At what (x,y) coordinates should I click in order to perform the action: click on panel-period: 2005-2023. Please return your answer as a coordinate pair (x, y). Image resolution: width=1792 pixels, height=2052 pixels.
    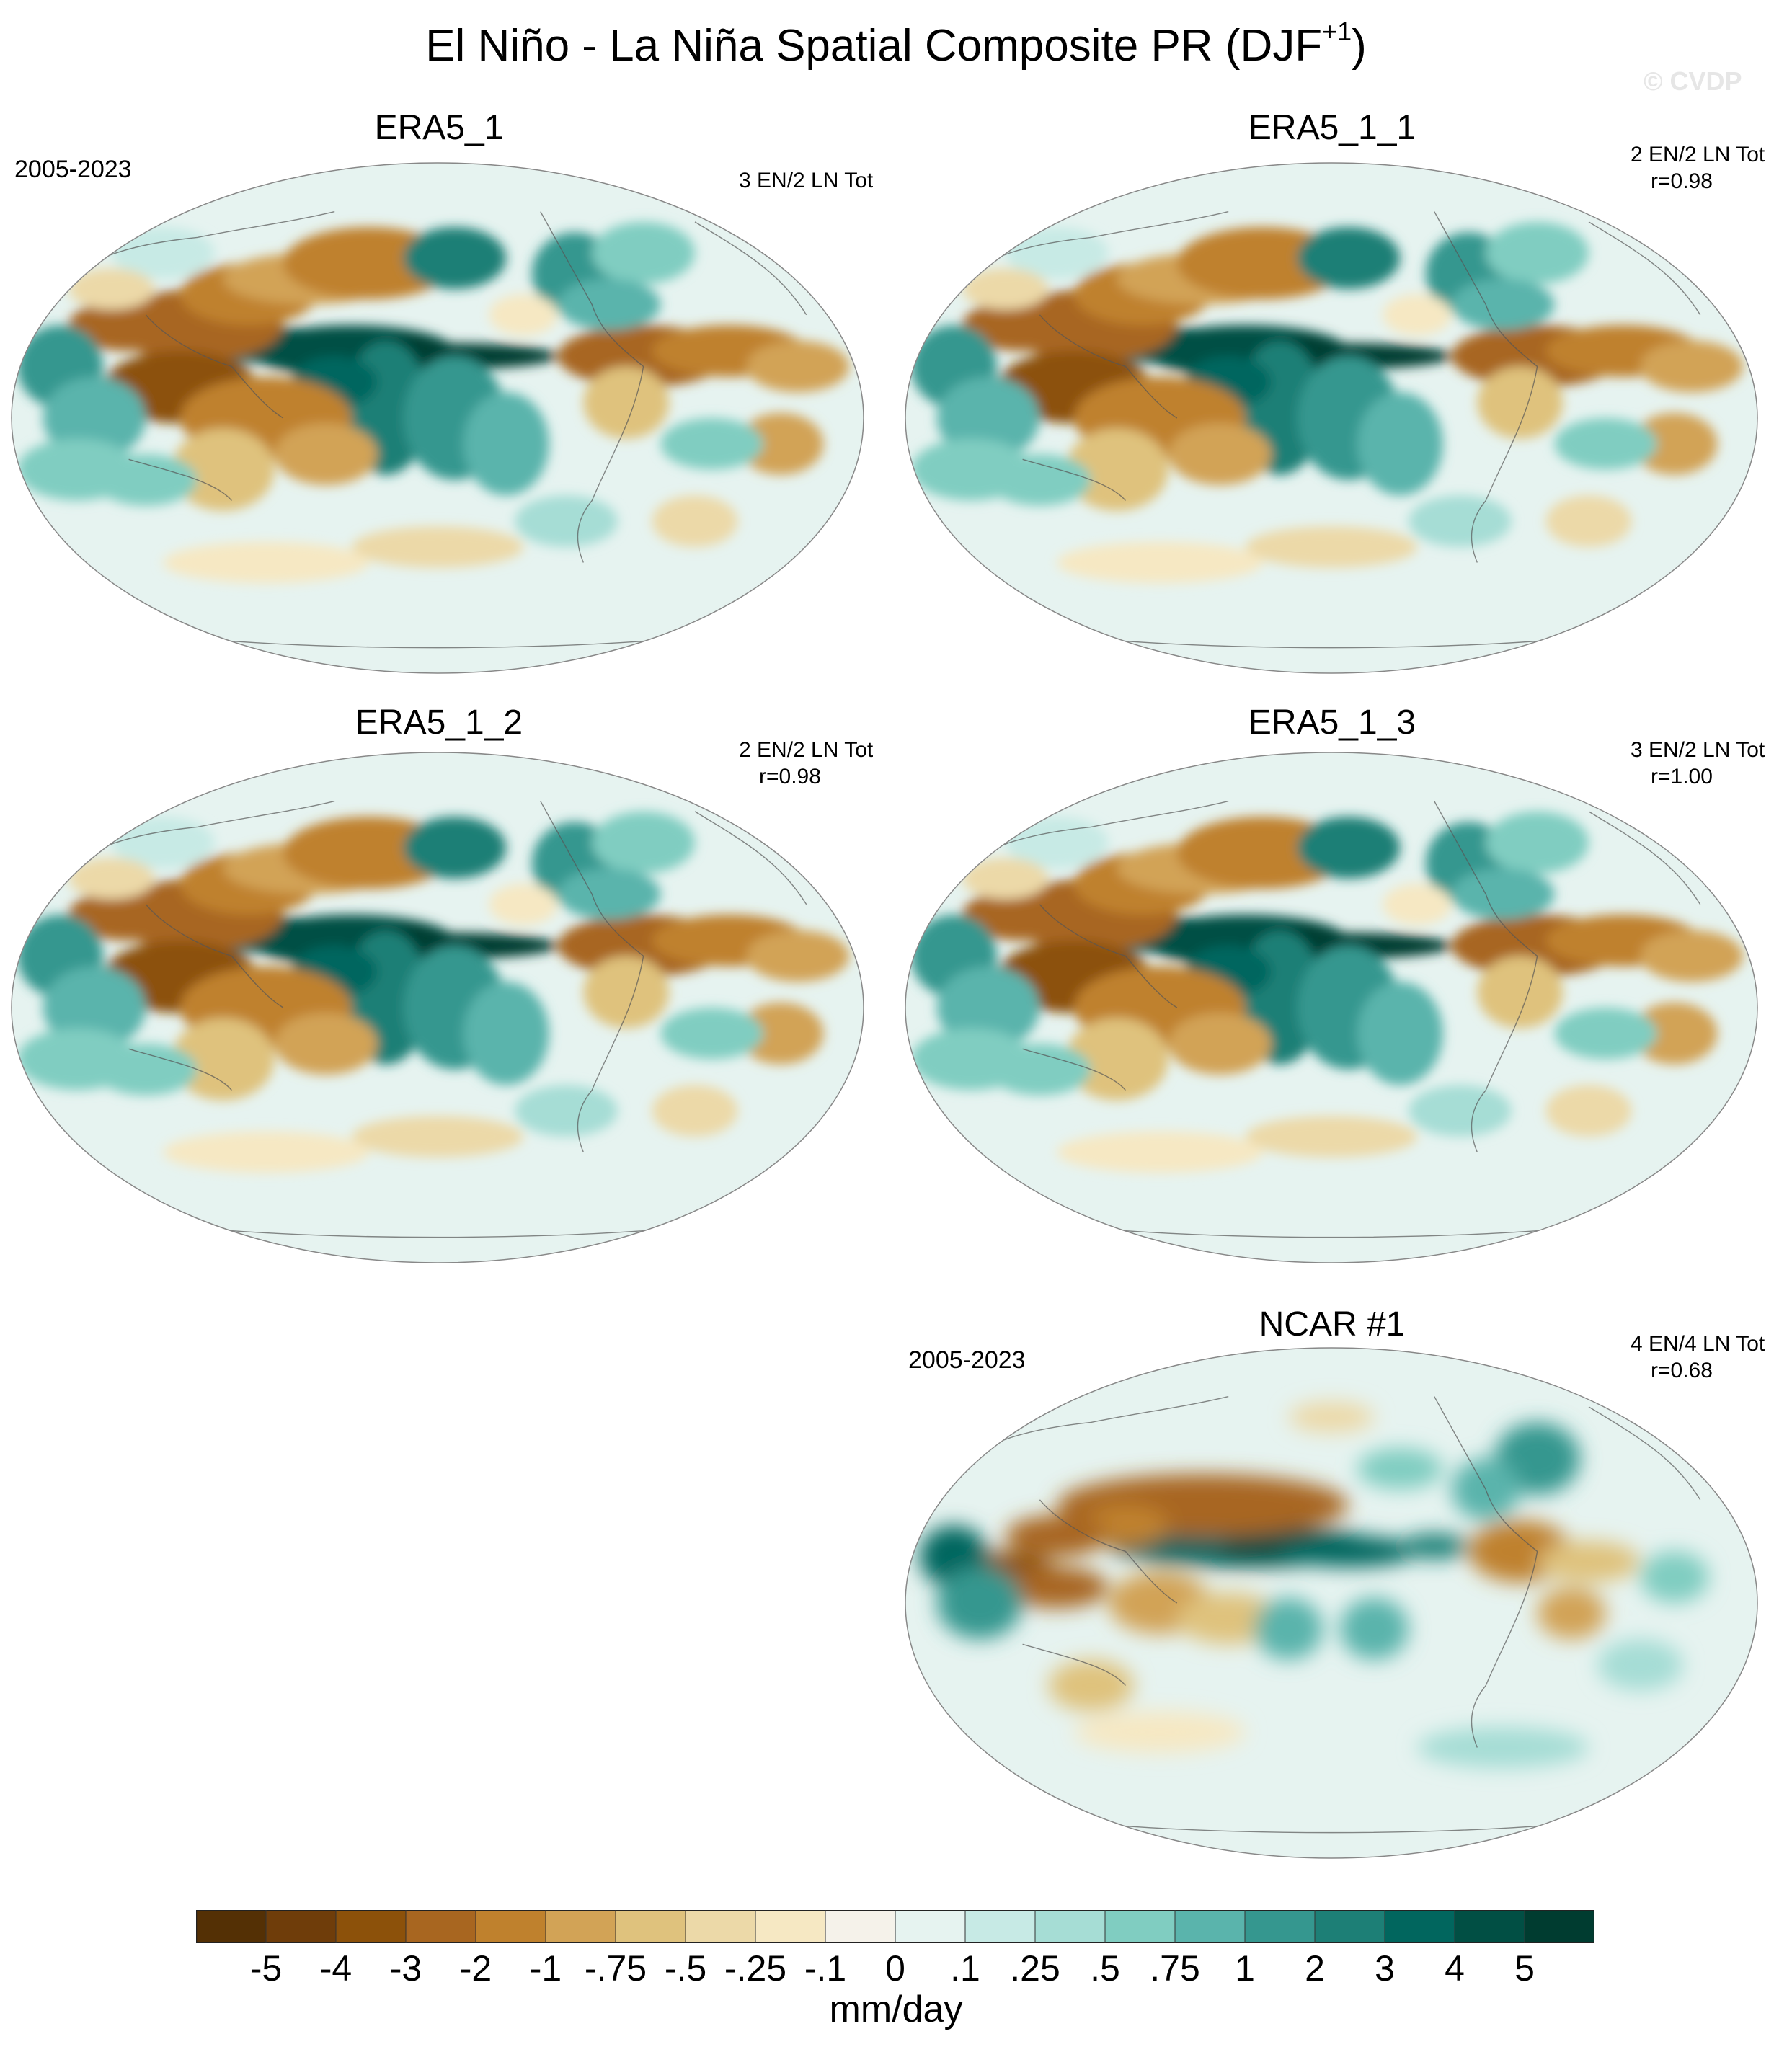
    Looking at the image, I should click on (967, 1360).